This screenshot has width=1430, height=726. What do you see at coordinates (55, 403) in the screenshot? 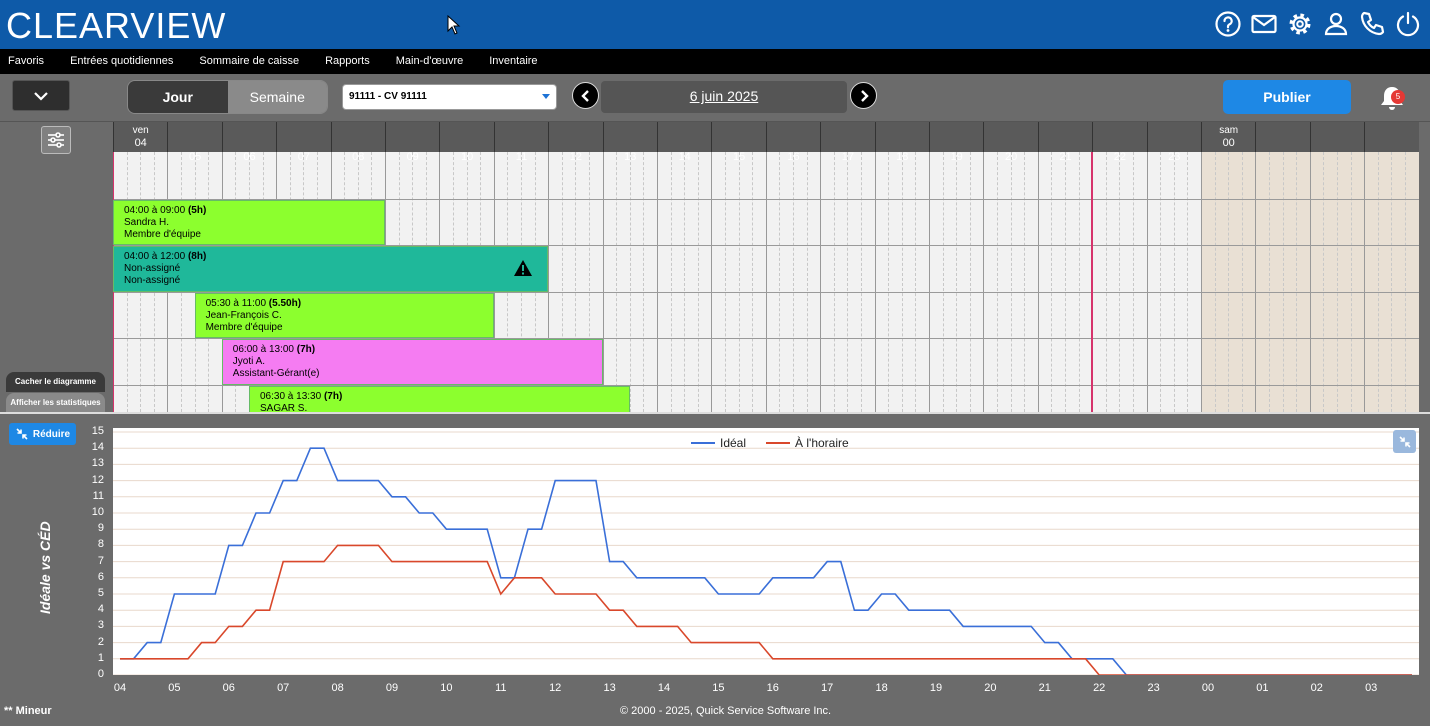
I see `show-stats-tab: Afficher les statistiques` at bounding box center [55, 403].